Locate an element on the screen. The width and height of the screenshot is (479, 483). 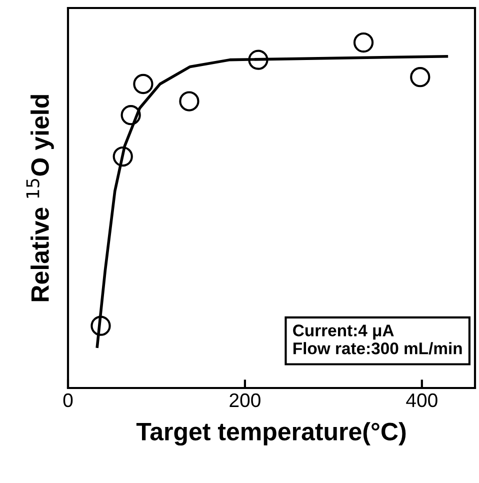
x-axis-title: Target temperature(°C) is located at coordinates (271, 434).